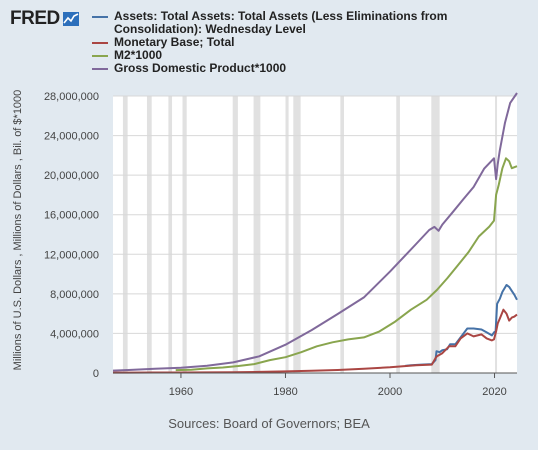 The width and height of the screenshot is (538, 450). I want to click on legend-label-gdp: Gross Domestic Product*1000, so click(200, 68).